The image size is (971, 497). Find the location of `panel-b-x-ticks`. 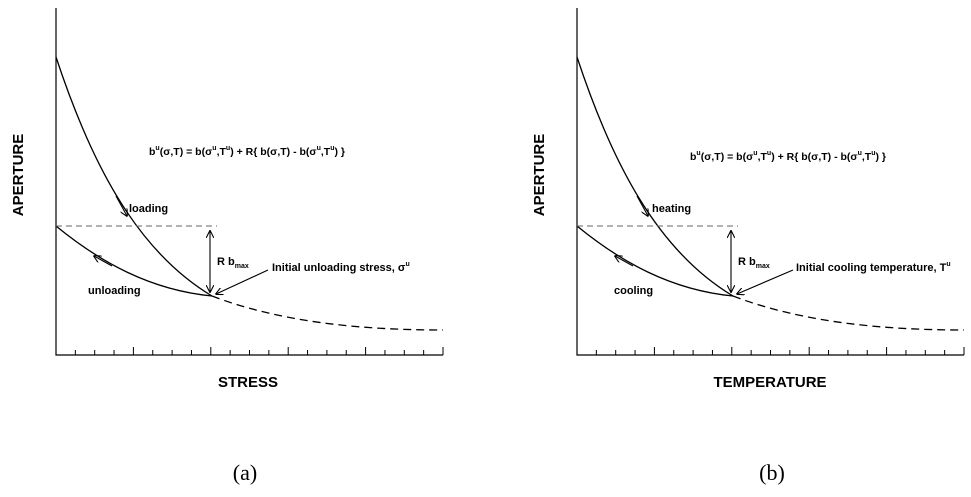

panel-b-x-ticks is located at coordinates (780, 351).